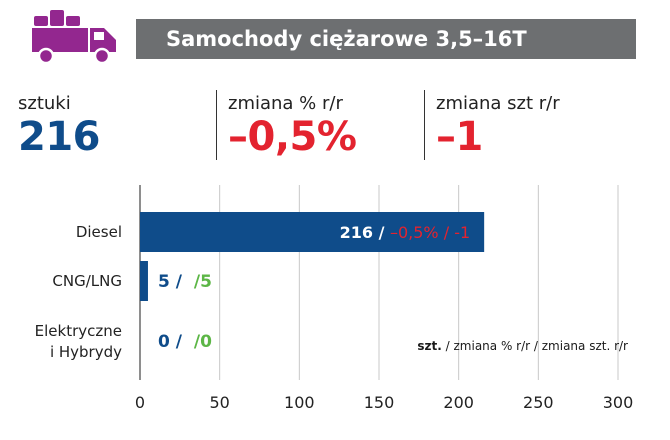  What do you see at coordinates (59, 137) in the screenshot?
I see `stat-units-value: 216` at bounding box center [59, 137].